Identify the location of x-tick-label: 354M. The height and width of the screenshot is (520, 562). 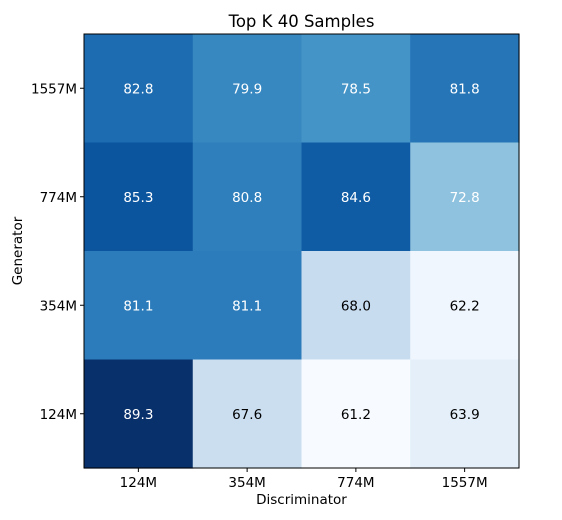
(246, 483).